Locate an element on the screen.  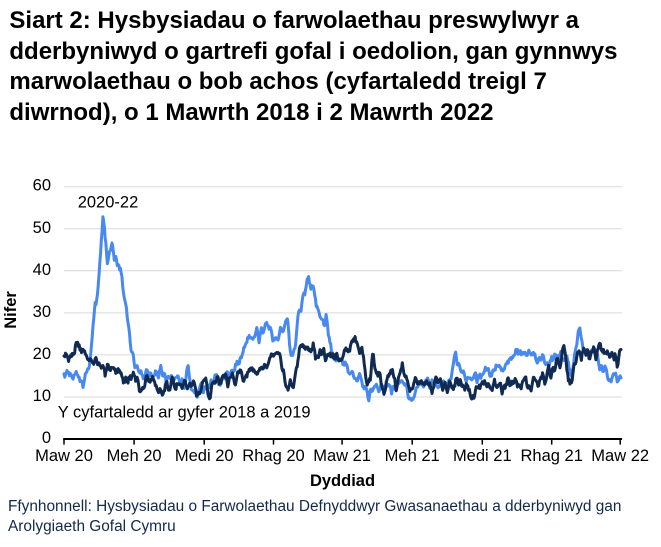
svg-text: 50 is located at coordinates (42, 228).